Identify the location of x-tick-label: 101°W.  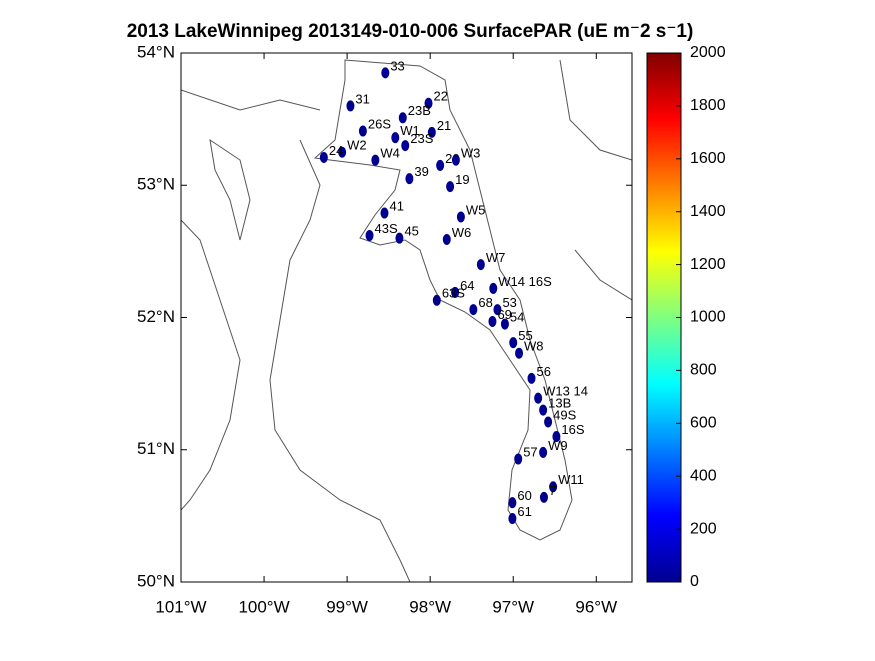
(180, 606).